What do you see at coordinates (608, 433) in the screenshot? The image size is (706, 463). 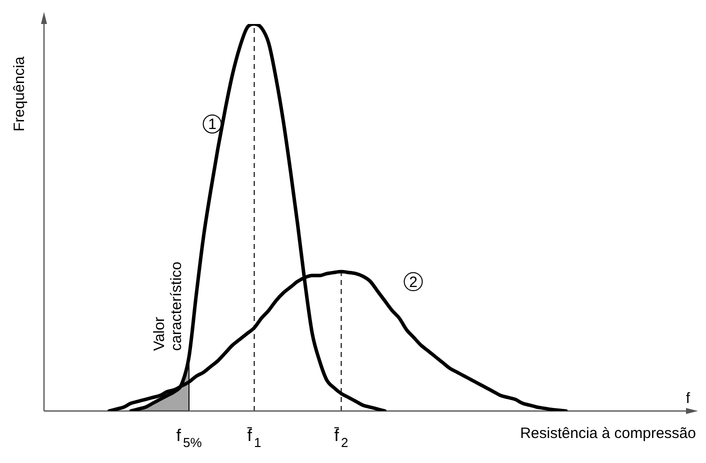 I see `x-axis-title: Resistência à compressão` at bounding box center [608, 433].